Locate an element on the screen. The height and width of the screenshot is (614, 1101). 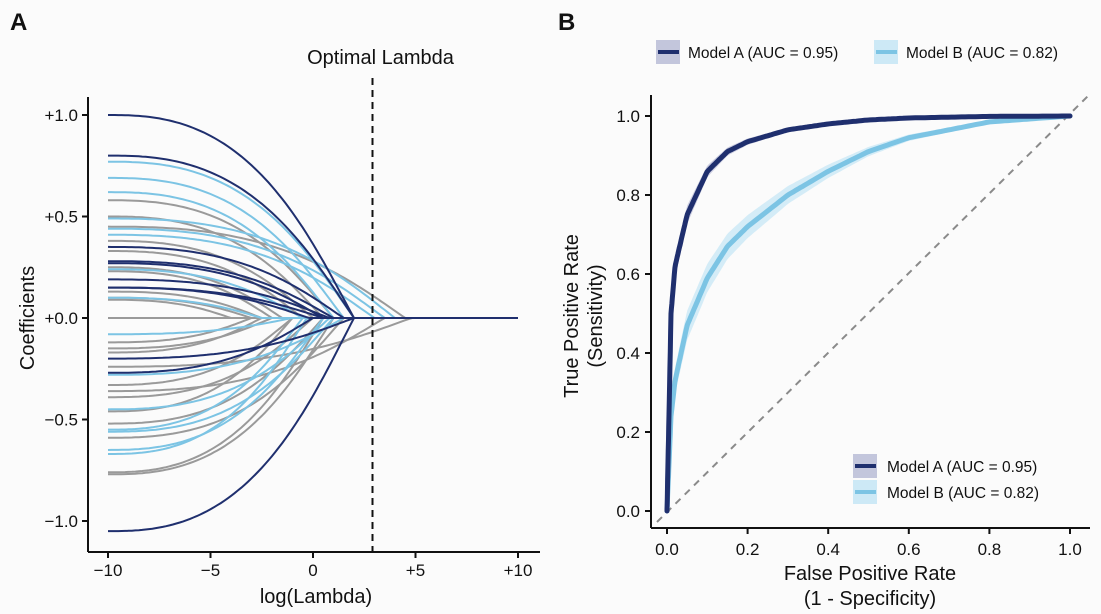
y-tick-label-b: 0.4 is located at coordinates (628, 353).